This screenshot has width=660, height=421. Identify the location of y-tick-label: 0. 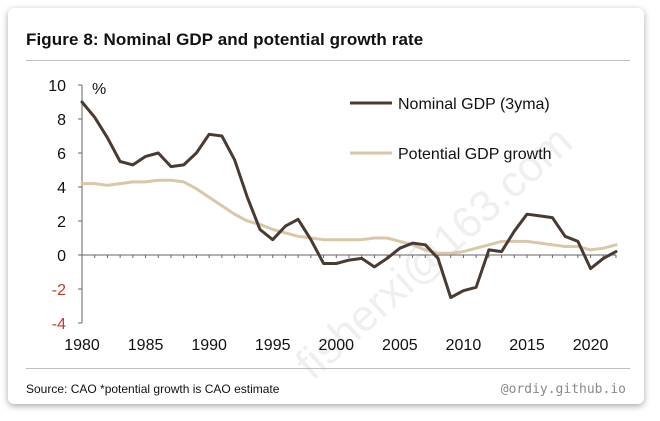
(61, 256).